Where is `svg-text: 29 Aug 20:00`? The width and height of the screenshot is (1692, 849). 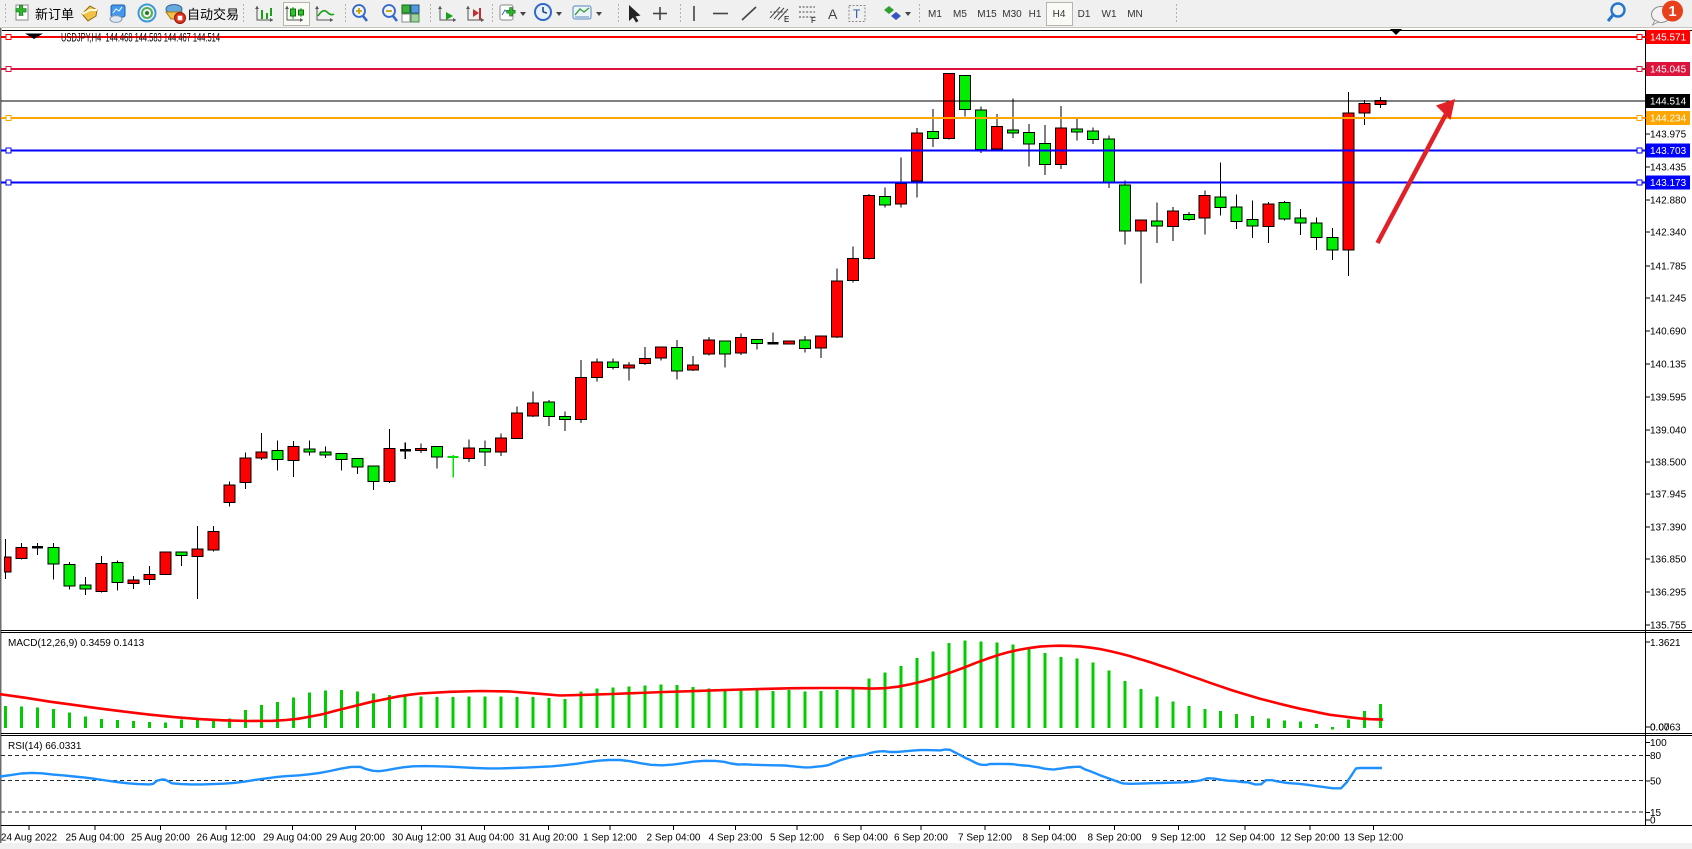 svg-text: 29 Aug 20:00 is located at coordinates (355, 838).